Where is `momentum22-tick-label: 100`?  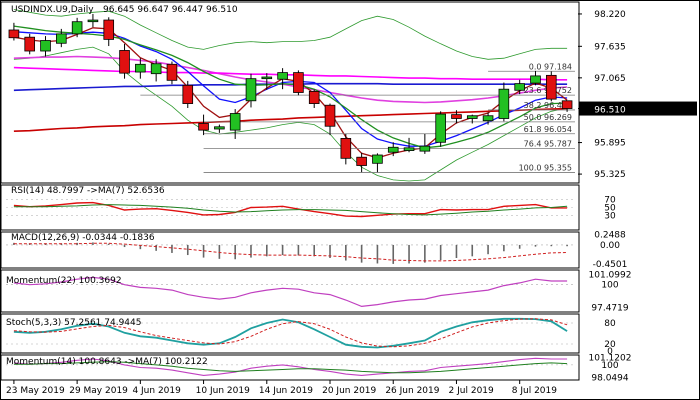
momentum22-tick-label: 100 is located at coordinates (609, 286).